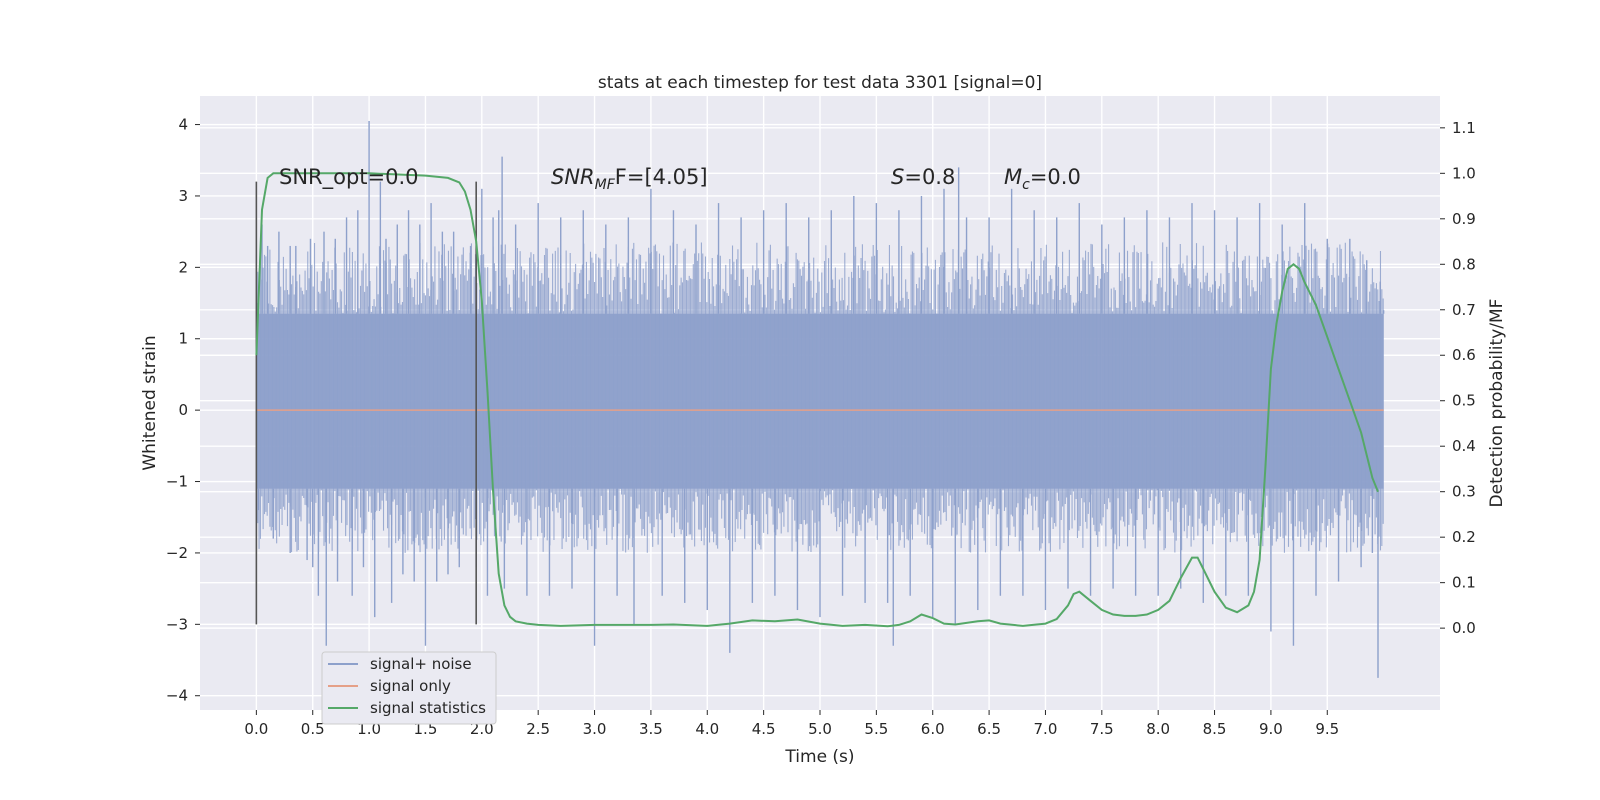 The height and width of the screenshot is (800, 1600). Describe the element at coordinates (1464, 401) in the screenshot. I see `y-right-tick-label-6: 0.5` at that location.